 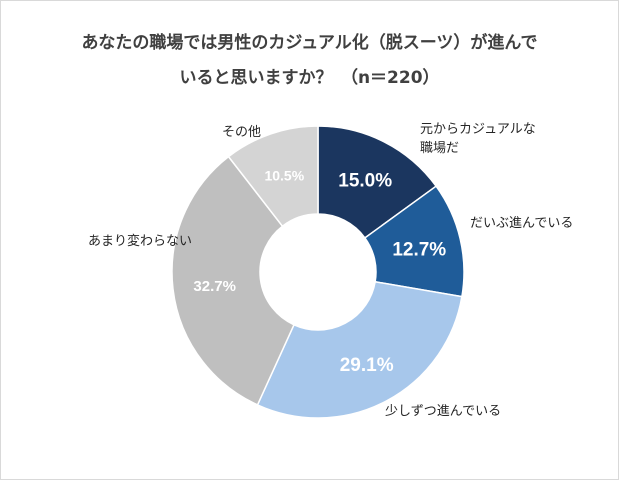 What do you see at coordinates (214, 286) in the screenshot?
I see `value-label-3: 32.7%` at bounding box center [214, 286].